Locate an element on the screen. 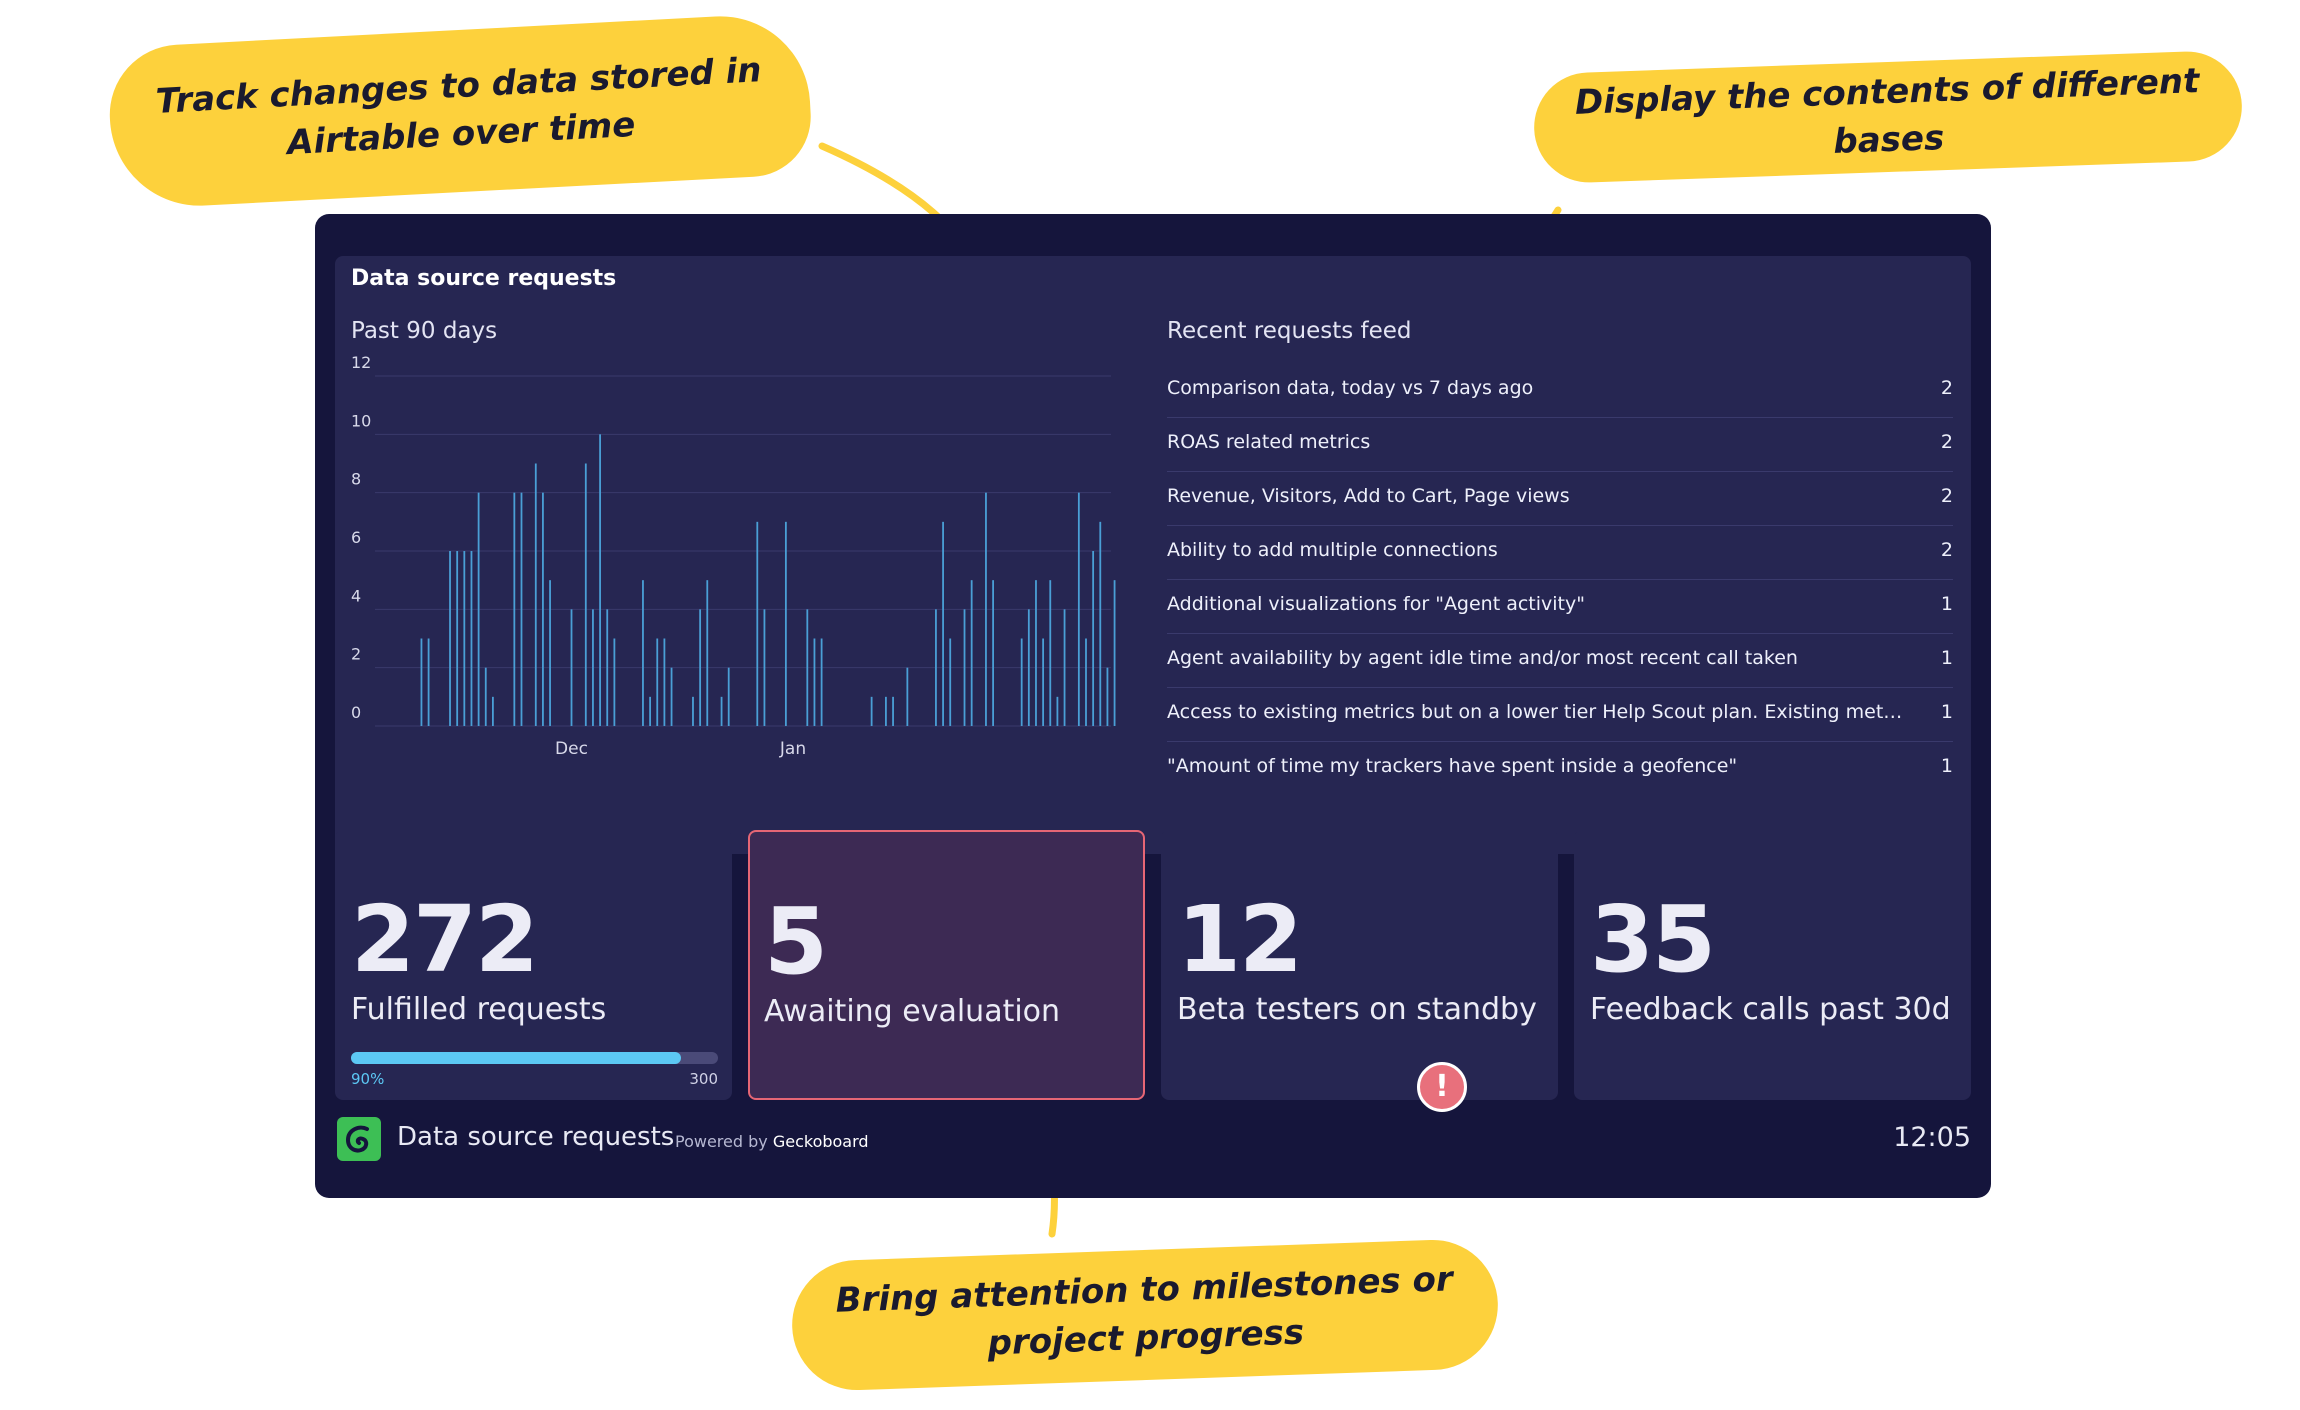 The image size is (2300, 1410). tile-feedback-calls: 35 Feedback calls past 30d is located at coordinates (1772, 965).